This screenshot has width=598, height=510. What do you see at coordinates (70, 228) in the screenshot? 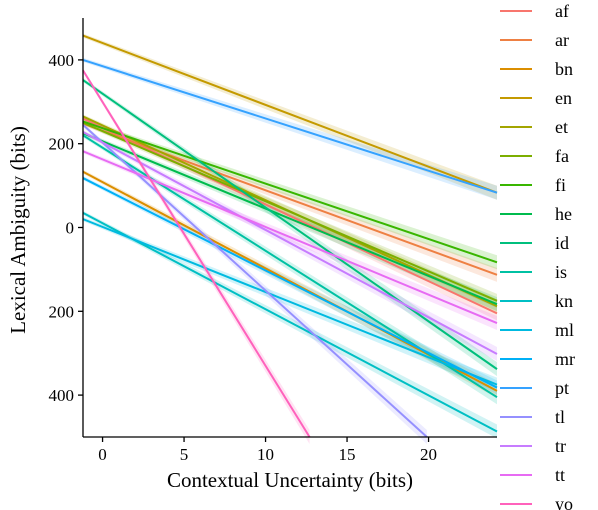
I see `y-tick-label: 0` at bounding box center [70, 228].